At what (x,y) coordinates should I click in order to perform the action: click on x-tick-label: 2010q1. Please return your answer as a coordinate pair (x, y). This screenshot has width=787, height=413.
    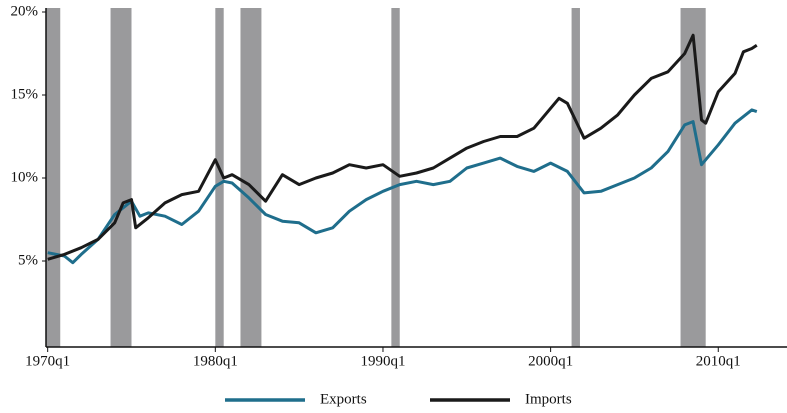
    Looking at the image, I should click on (718, 361).